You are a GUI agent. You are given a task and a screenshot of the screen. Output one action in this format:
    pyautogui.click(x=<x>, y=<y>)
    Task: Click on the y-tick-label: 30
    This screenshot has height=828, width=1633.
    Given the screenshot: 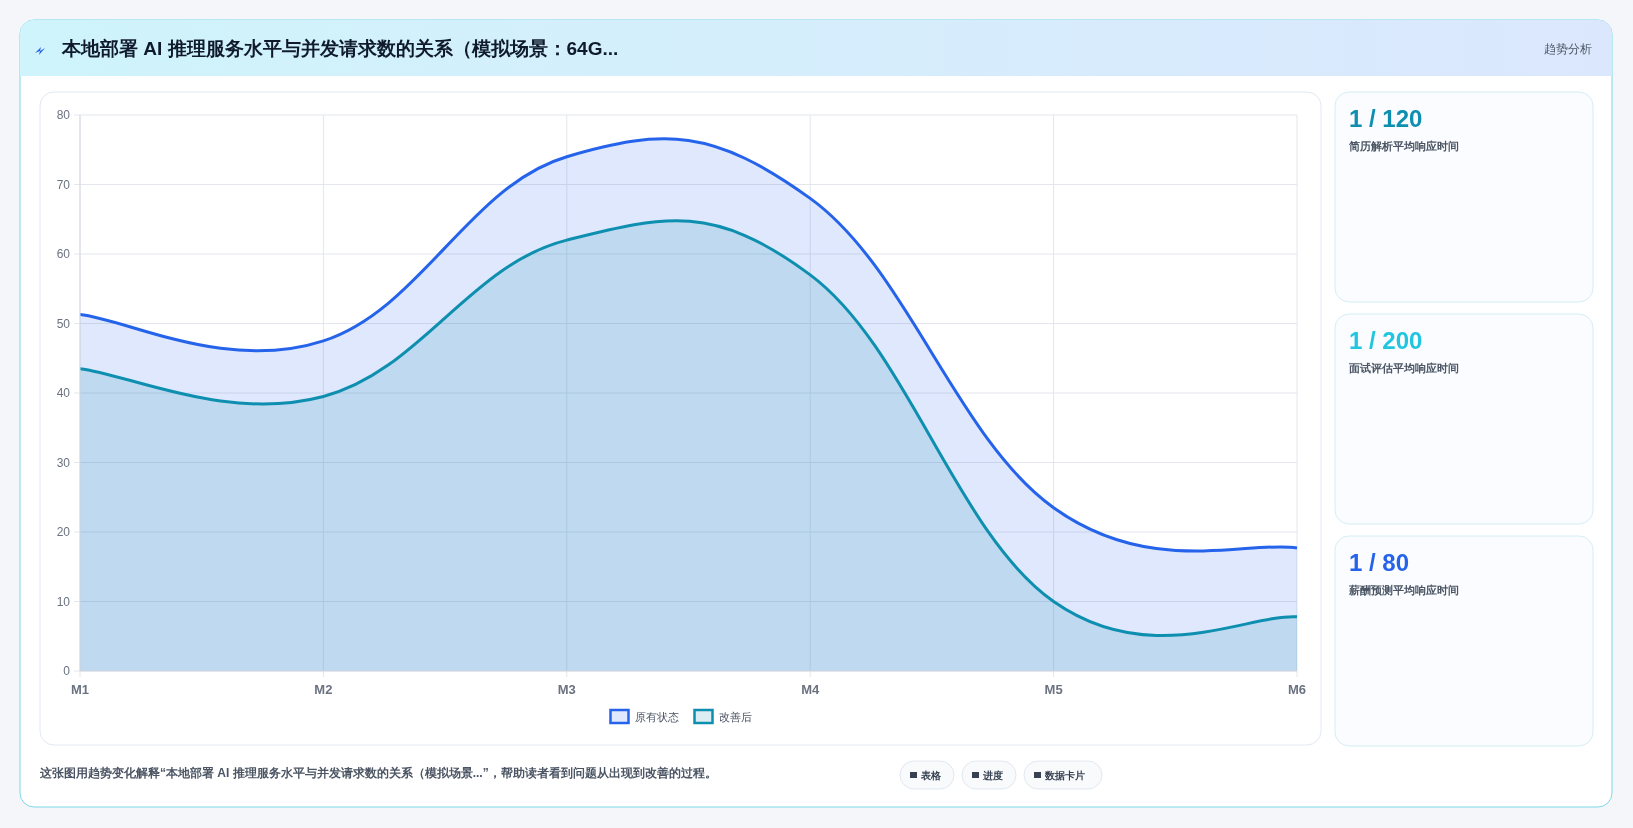 What is the action you would take?
    pyautogui.click(x=63, y=462)
    